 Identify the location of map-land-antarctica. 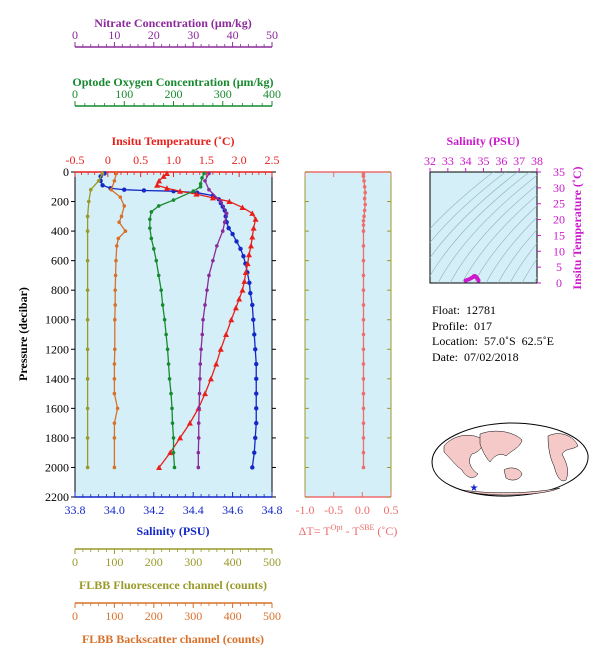
(511, 491).